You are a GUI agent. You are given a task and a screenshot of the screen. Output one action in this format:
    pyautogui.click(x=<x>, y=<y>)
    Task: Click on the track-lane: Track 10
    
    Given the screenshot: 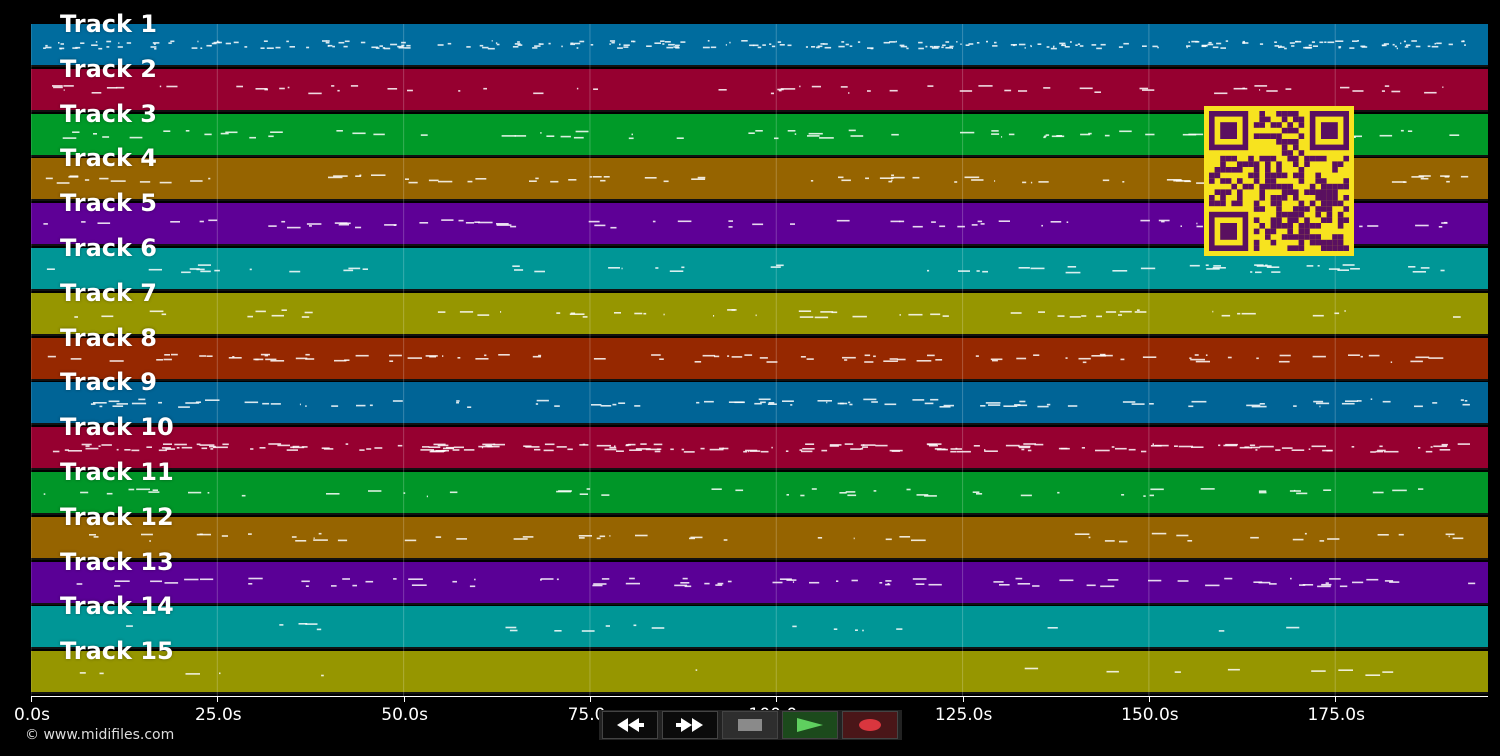 What is the action you would take?
    pyautogui.click(x=759, y=442)
    